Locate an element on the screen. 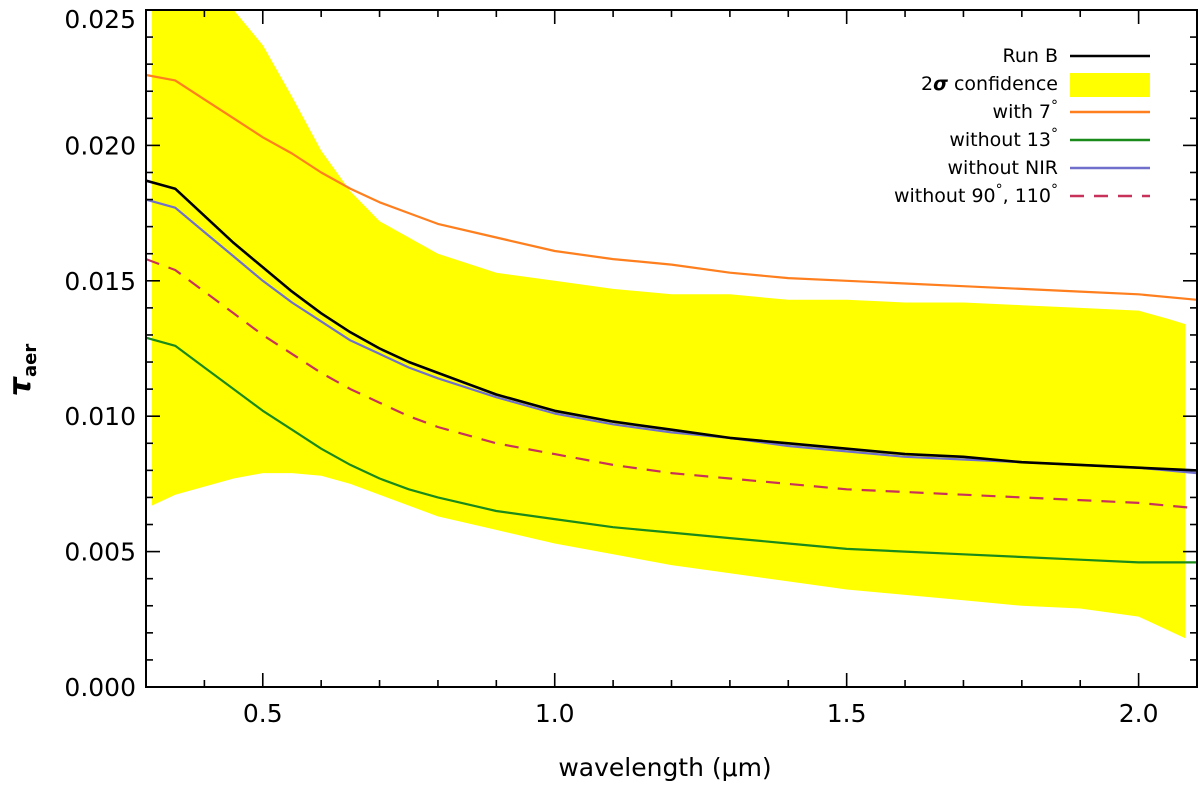 This screenshot has width=1200, height=789. y-tick-label: 0.000 is located at coordinates (100, 687).